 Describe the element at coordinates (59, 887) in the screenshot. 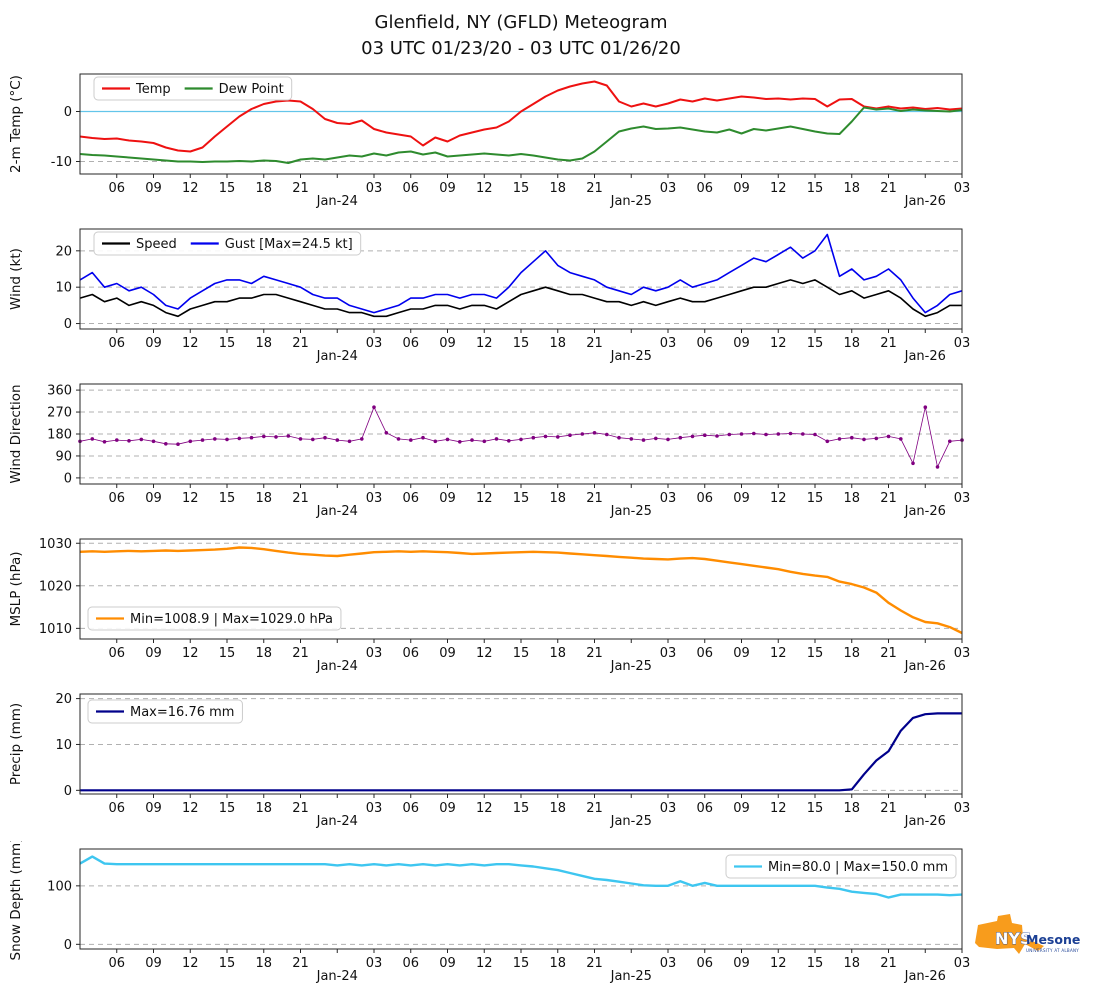

I see `y-tick-label: 100` at that location.